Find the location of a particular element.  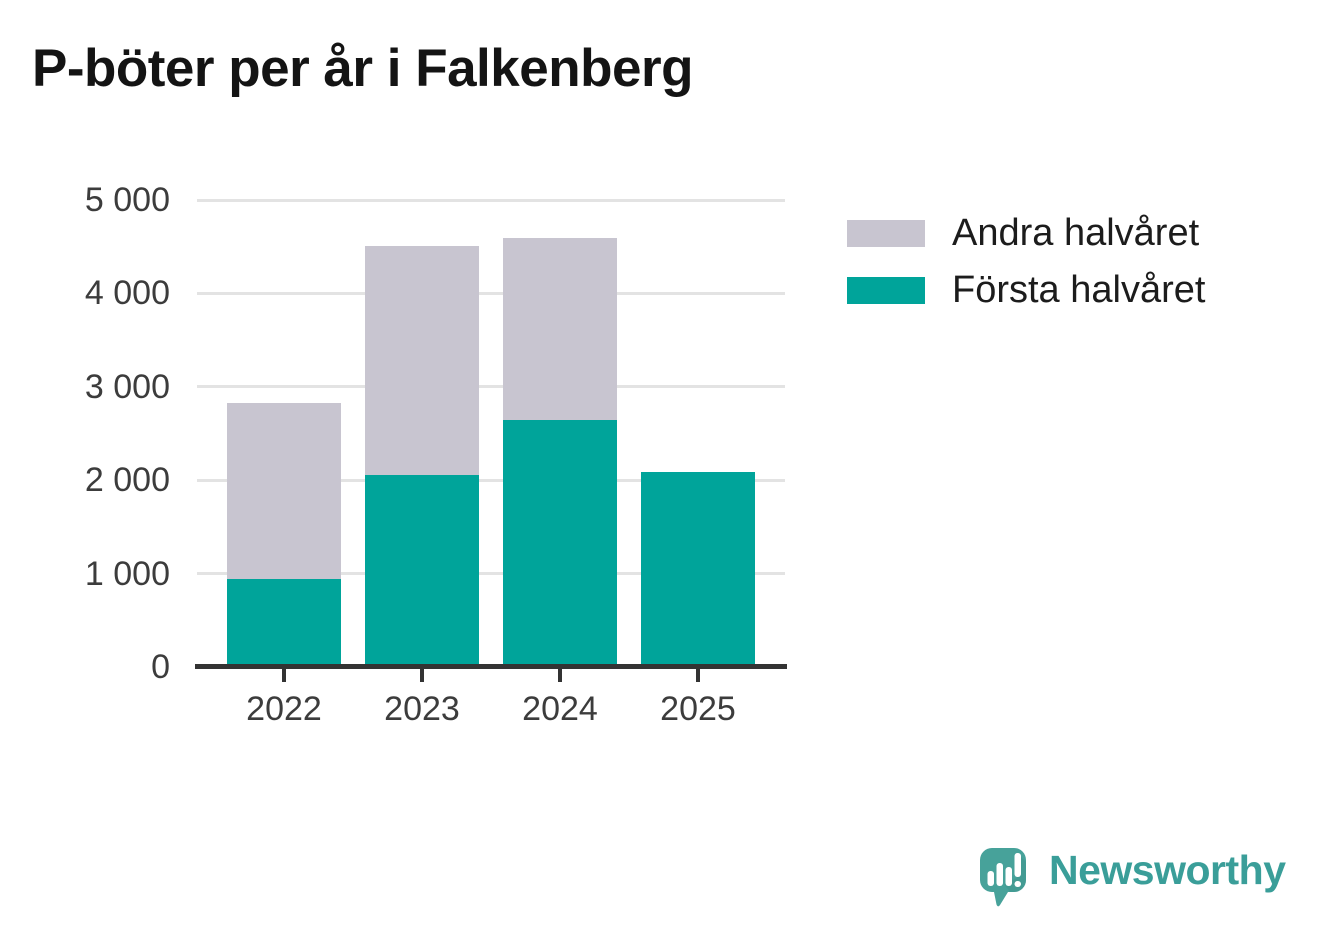

y-tick-label-5000: 5 000 is located at coordinates (127, 200).